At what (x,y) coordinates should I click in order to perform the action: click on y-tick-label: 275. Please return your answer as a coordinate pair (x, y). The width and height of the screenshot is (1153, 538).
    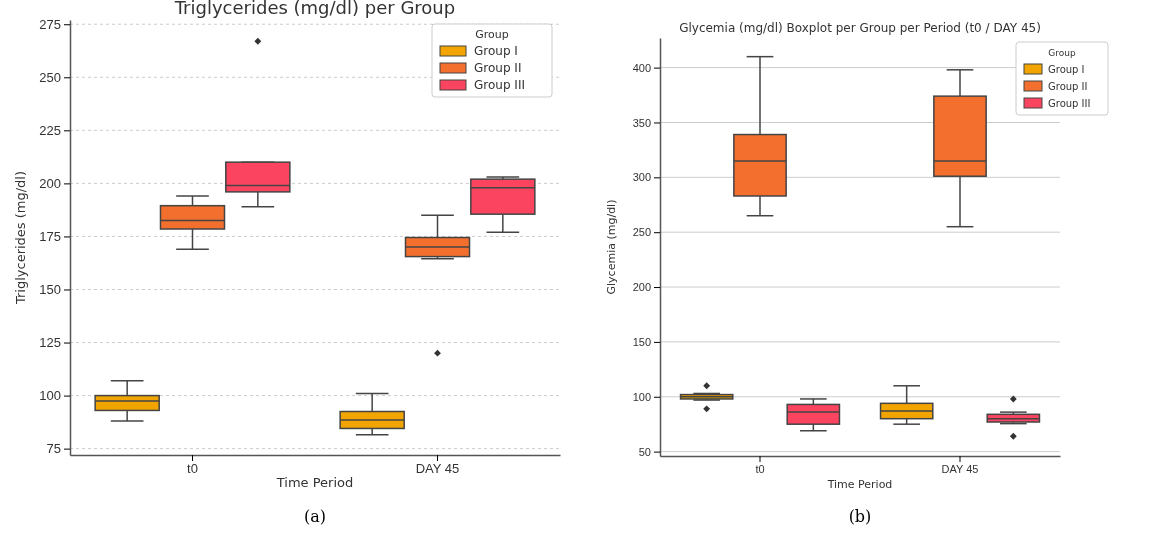
    Looking at the image, I should click on (50, 24).